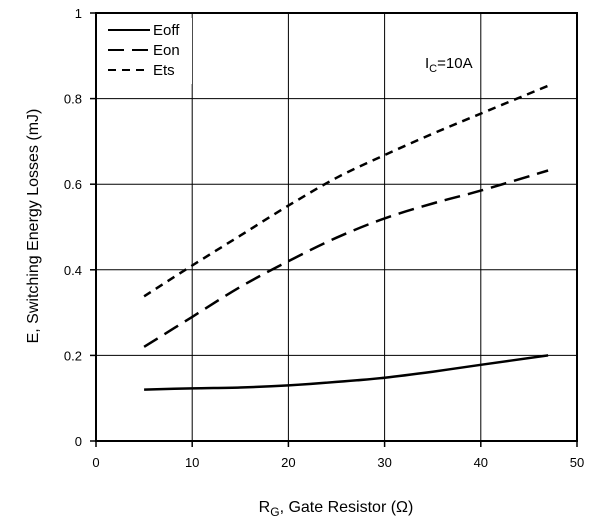 The height and width of the screenshot is (520, 591). I want to click on x-tick-labels: 0 10 20 30 40 50, so click(338, 455).